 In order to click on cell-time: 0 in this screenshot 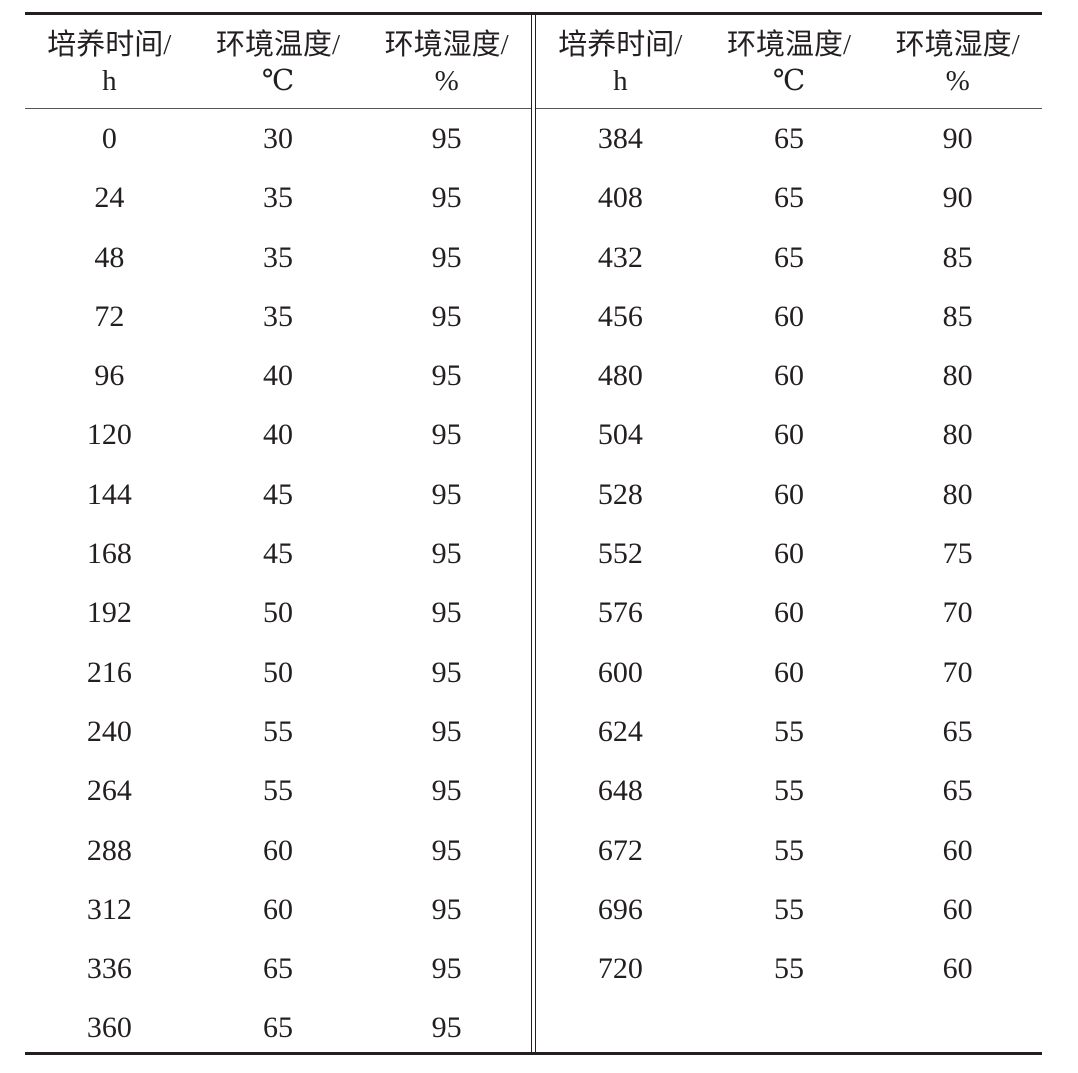, I will do `click(109, 138)`.